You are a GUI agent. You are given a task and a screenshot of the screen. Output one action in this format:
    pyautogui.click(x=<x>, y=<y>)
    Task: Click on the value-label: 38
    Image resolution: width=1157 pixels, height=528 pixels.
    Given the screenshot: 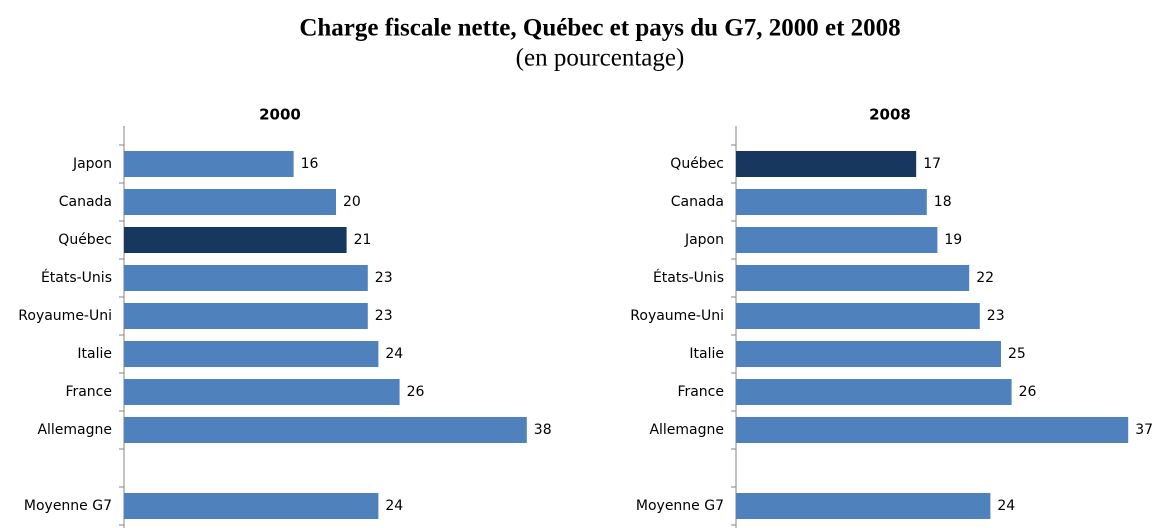 What is the action you would take?
    pyautogui.click(x=543, y=430)
    